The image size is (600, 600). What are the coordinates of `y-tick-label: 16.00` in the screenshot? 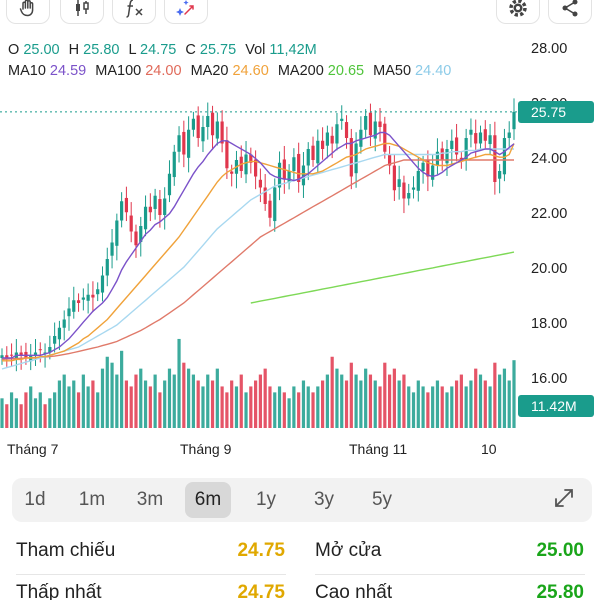 It's located at (549, 379).